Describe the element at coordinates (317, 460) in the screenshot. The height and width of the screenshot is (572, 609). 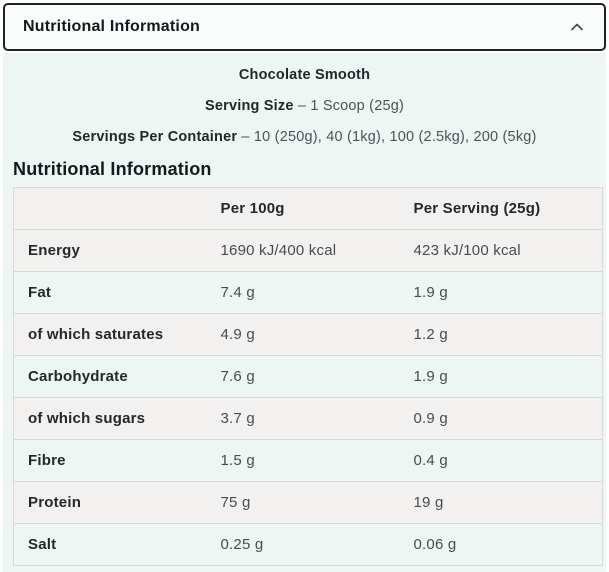
I see `per-100g-value: 1.5 g` at that location.